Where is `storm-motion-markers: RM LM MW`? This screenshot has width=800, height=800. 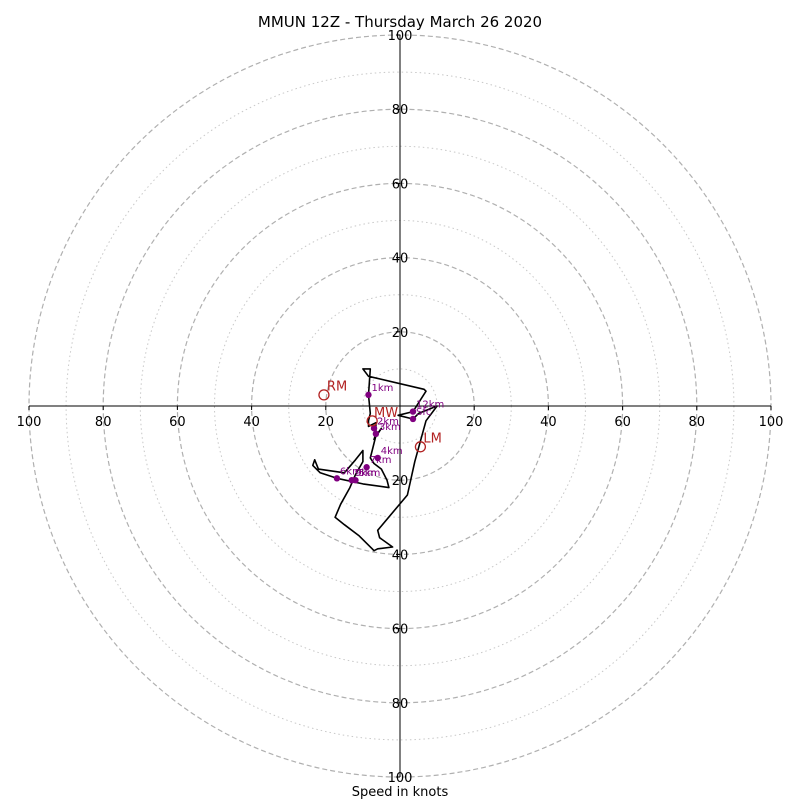 storm-motion-markers: RM LM MW is located at coordinates (380, 416).